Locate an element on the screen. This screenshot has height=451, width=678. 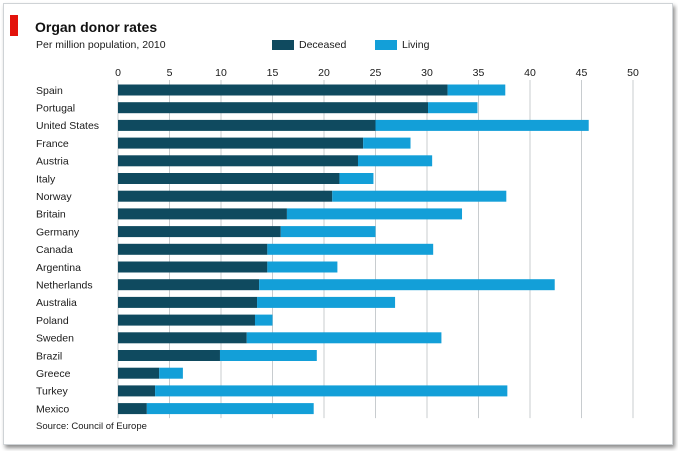
chart-source: Source: Council of Europe is located at coordinates (91, 426).